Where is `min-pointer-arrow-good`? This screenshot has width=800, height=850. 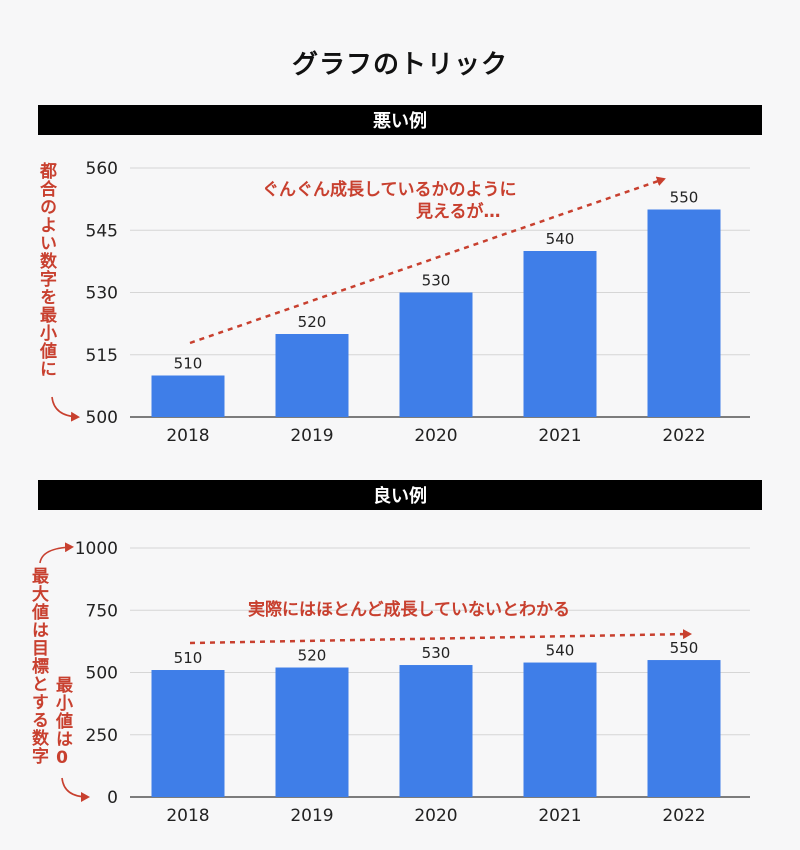
min-pointer-arrow-good is located at coordinates (75, 789).